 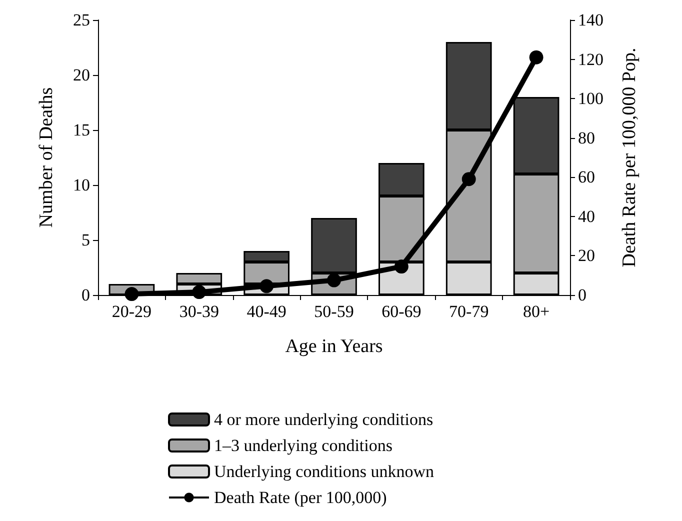 I want to click on y2-tick-label: 0, so click(x=582, y=295).